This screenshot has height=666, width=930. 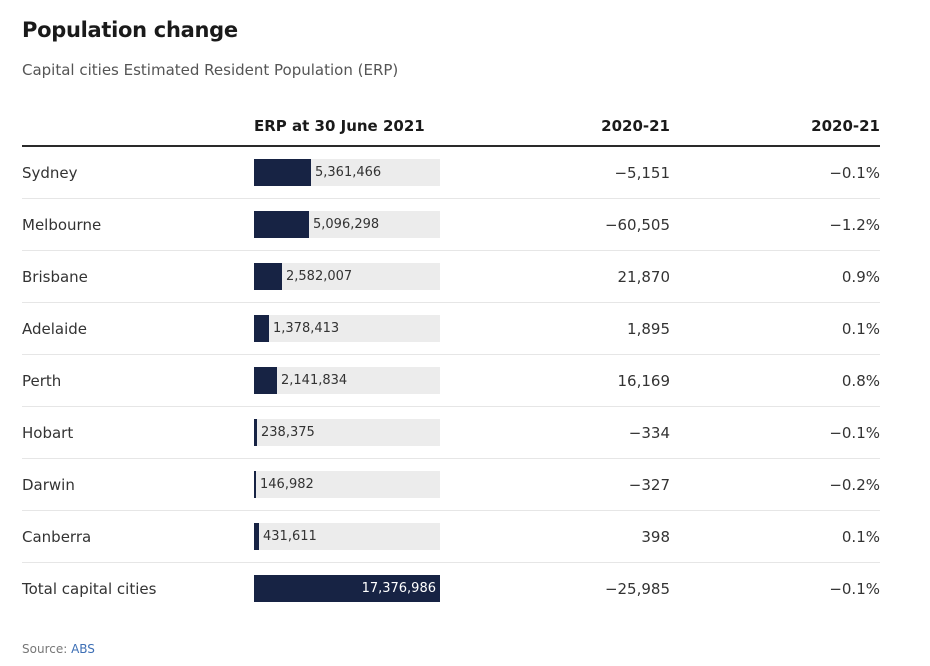 What do you see at coordinates (83, 649) in the screenshot?
I see `source-link: ABS` at bounding box center [83, 649].